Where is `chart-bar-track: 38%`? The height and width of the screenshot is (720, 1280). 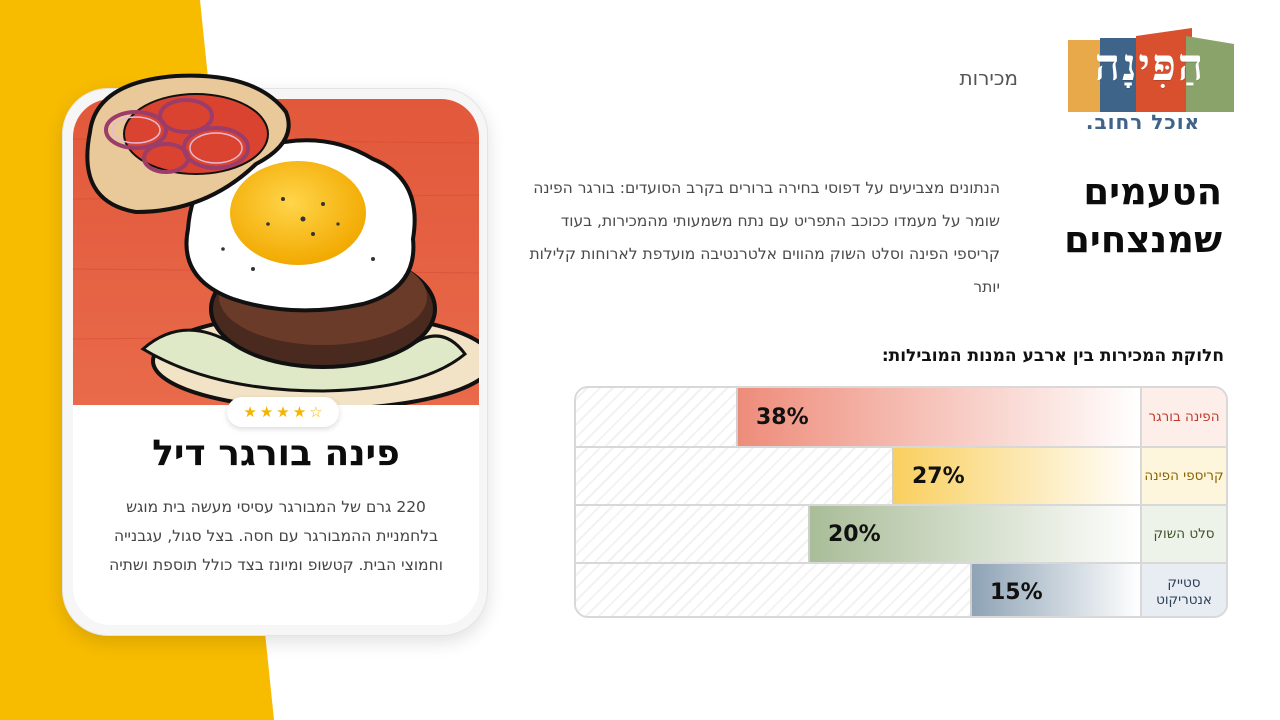 chart-bar-track: 38% is located at coordinates (858, 417).